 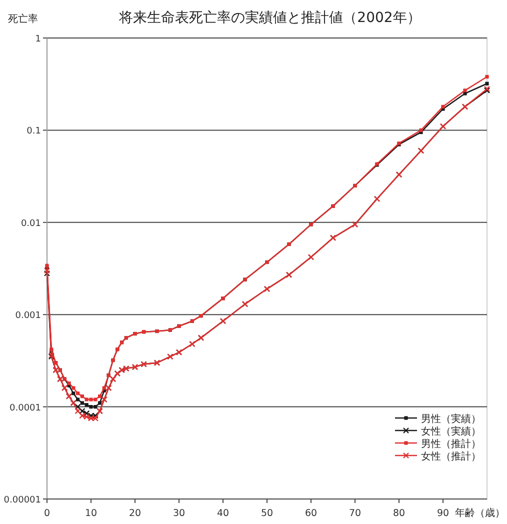 What do you see at coordinates (355, 513) in the screenshot?
I see `x-tick-label: 70` at bounding box center [355, 513].